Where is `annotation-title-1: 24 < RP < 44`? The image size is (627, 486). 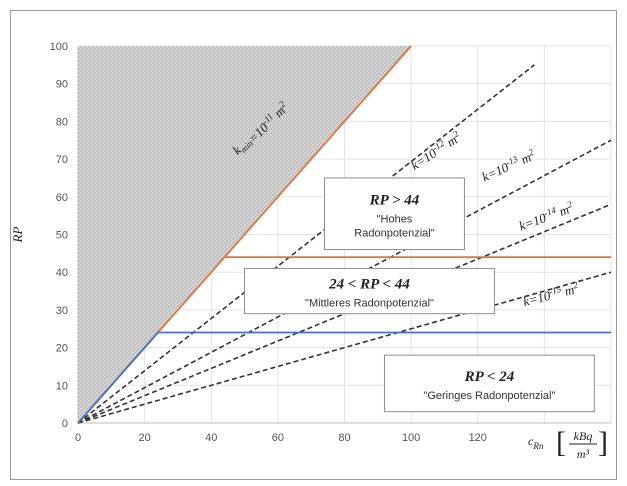 annotation-title-1: 24 < RP < 44 is located at coordinates (369, 285).